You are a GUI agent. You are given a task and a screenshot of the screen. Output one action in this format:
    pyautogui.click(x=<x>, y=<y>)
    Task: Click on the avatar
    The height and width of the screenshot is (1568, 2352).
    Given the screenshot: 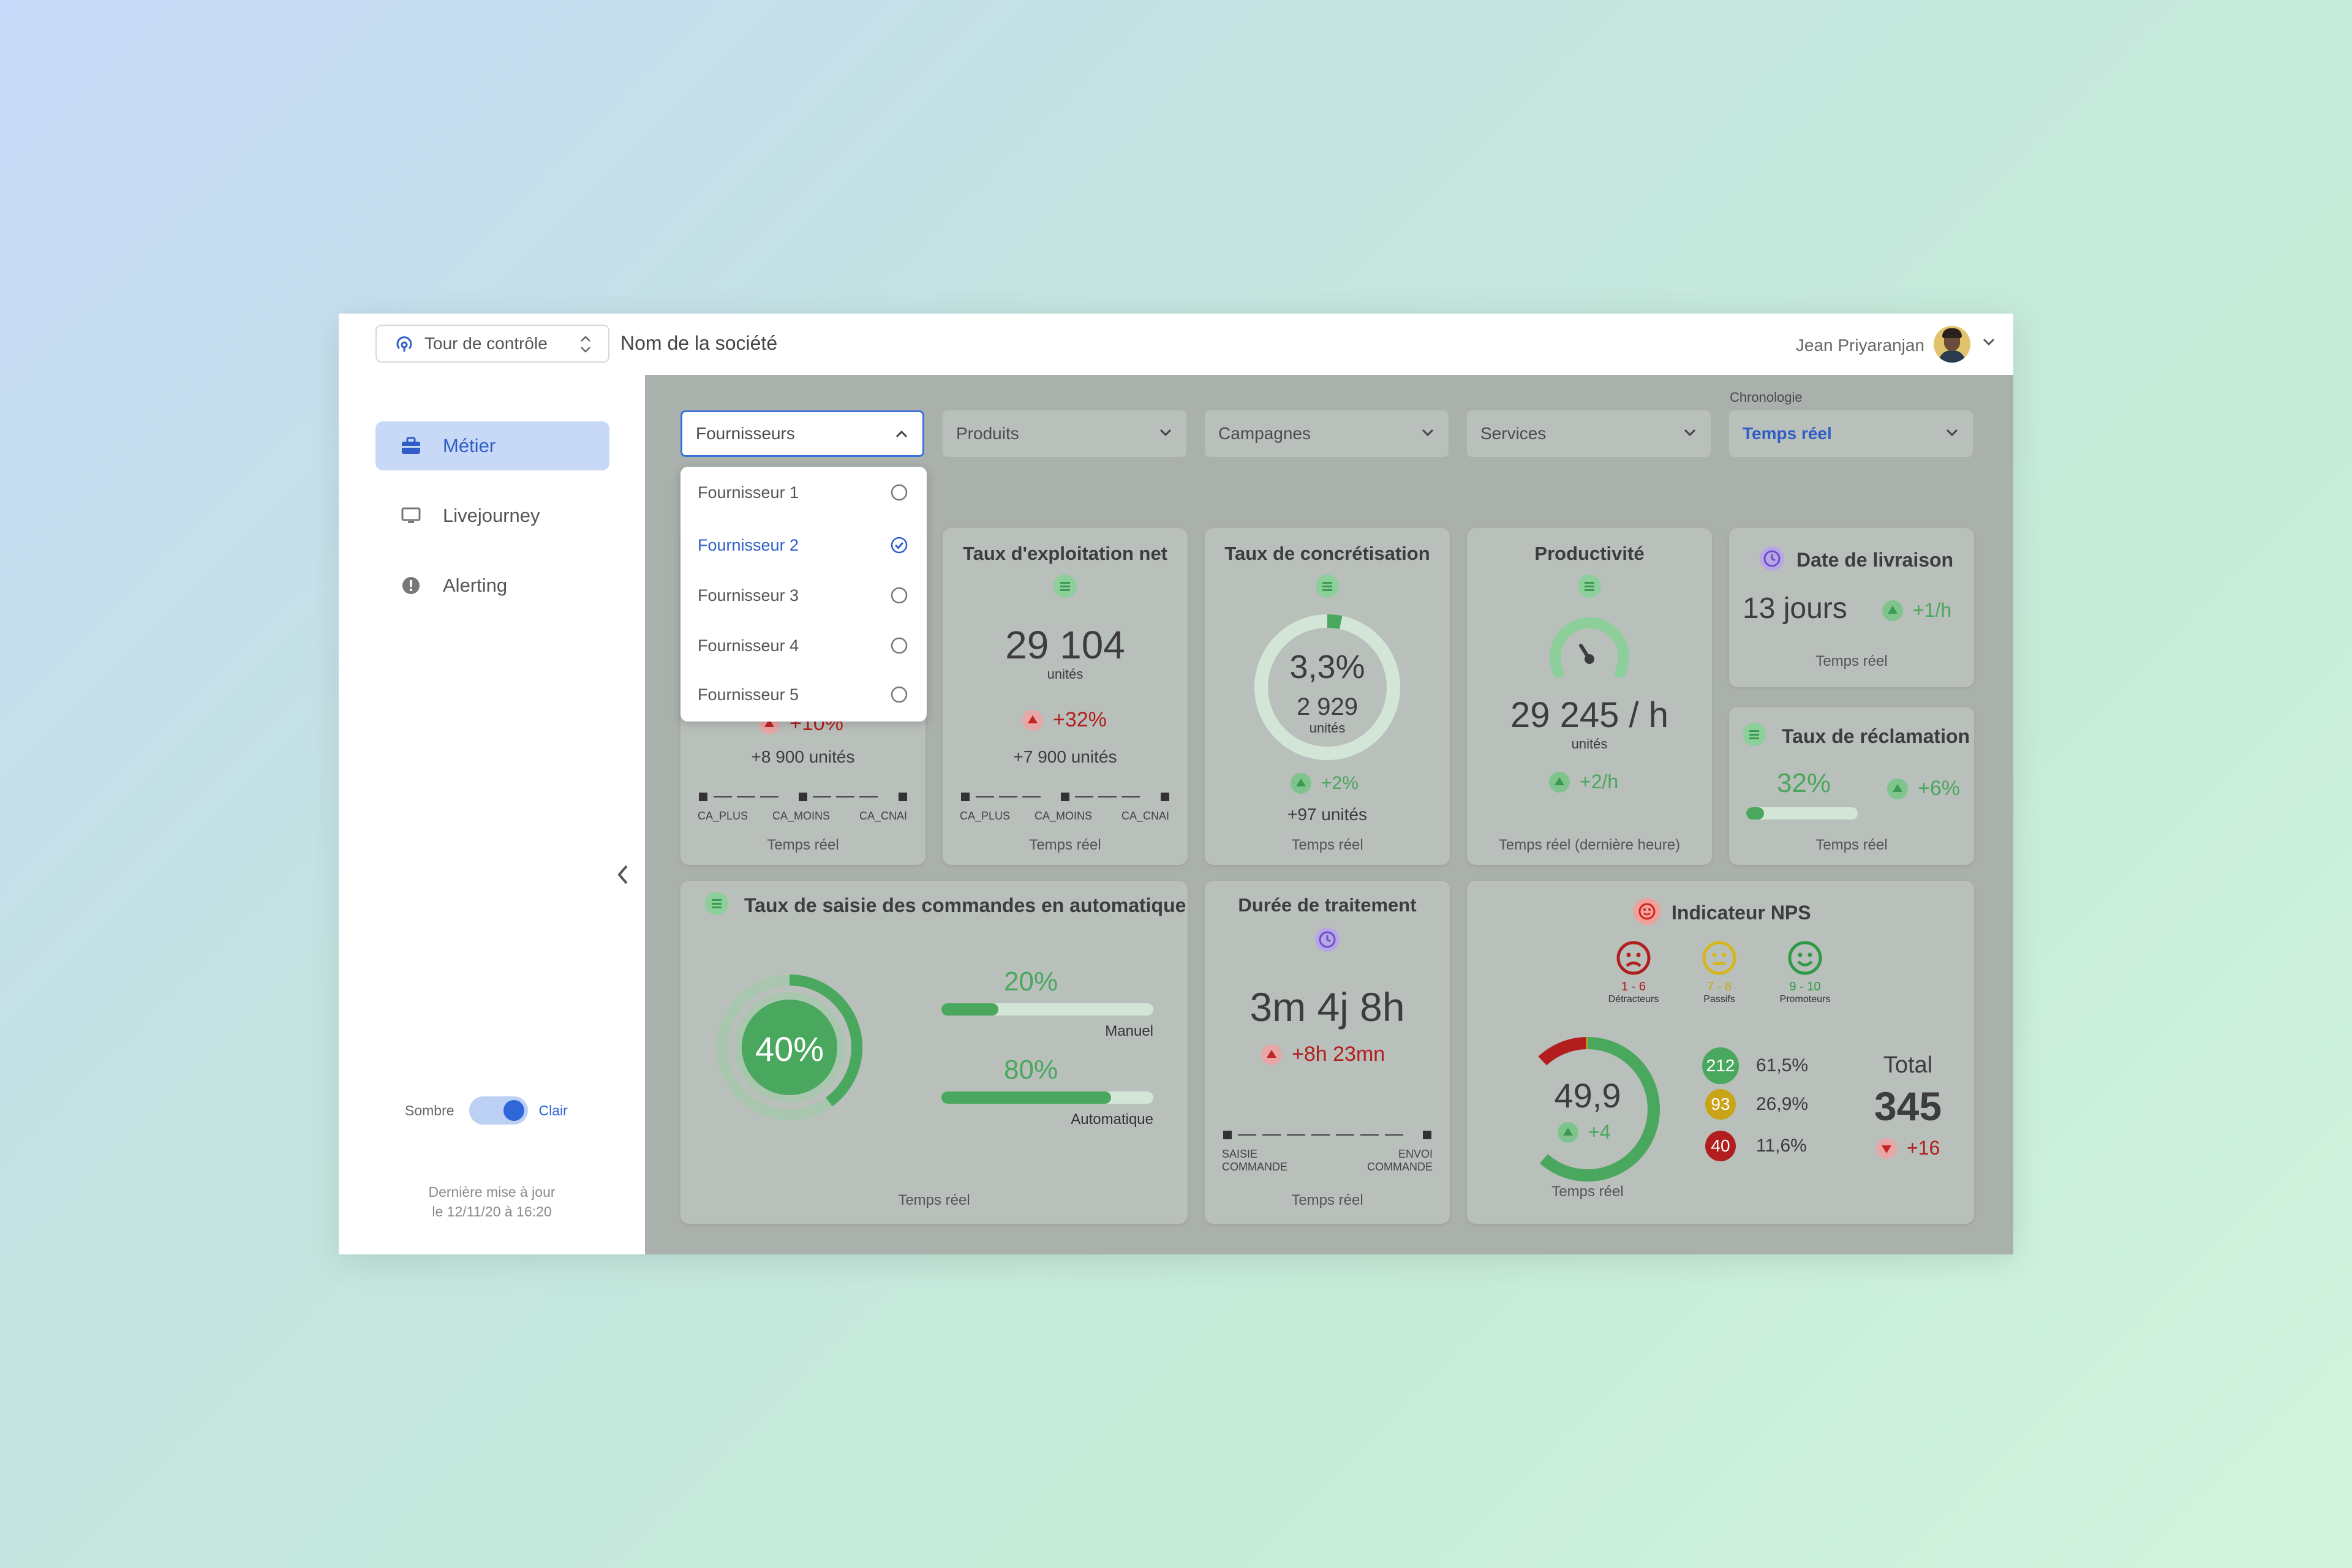 What is the action you would take?
    pyautogui.click(x=1952, y=345)
    